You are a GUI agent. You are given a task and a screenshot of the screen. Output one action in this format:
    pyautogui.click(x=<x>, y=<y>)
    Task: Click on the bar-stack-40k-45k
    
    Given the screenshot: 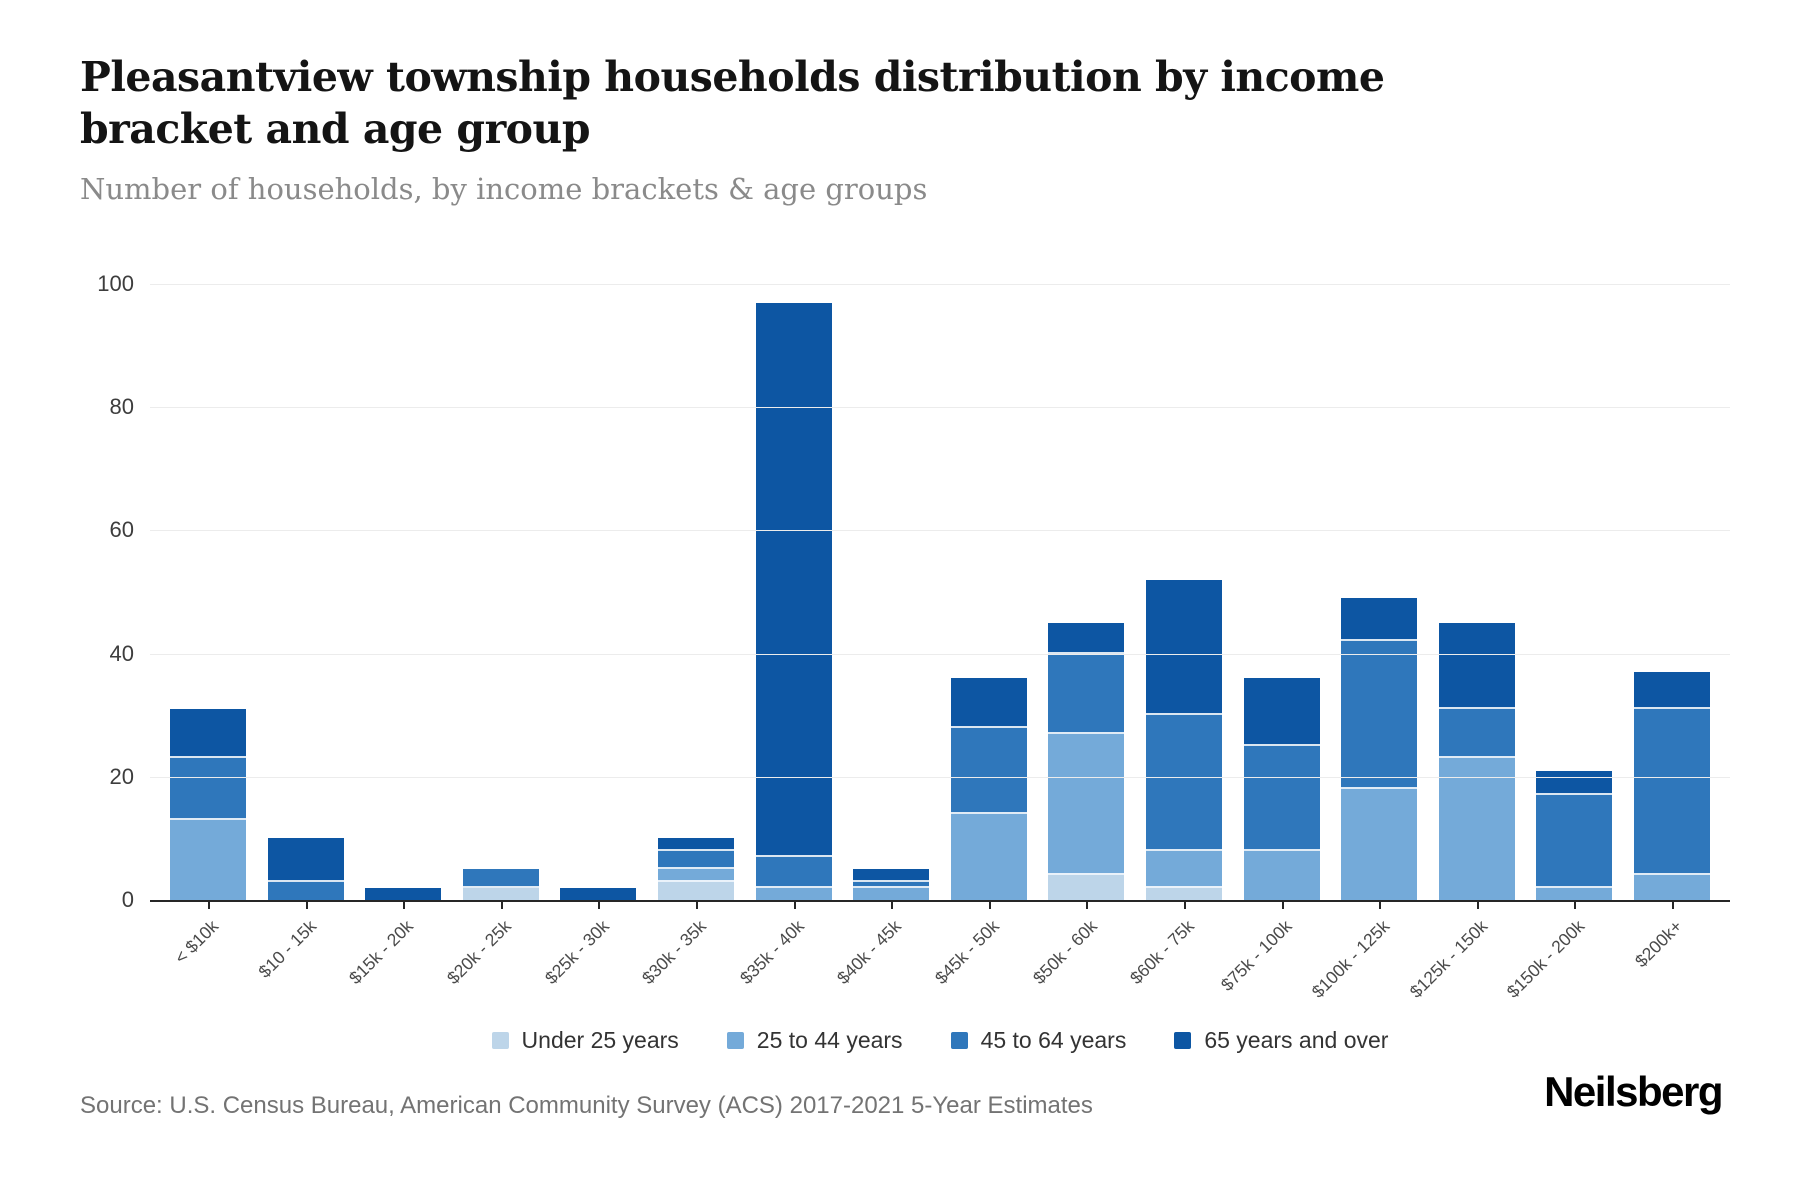 What is the action you would take?
    pyautogui.click(x=891, y=884)
    